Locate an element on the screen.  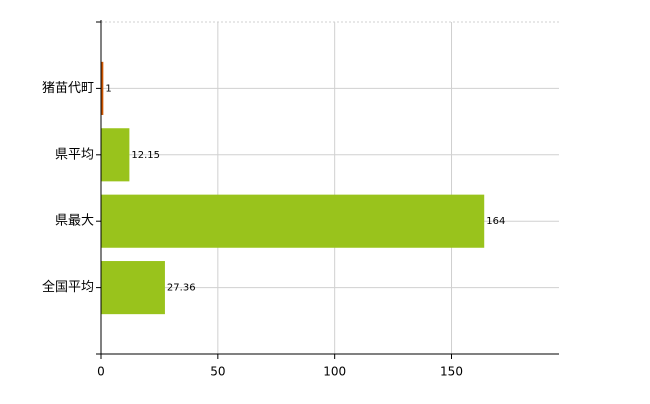
y-tick-label: 県平均 is located at coordinates (74, 154).